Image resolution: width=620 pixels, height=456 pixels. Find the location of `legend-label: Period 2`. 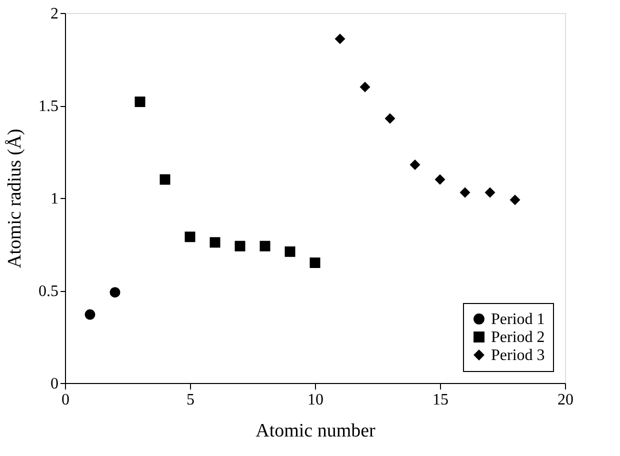

legend-label: Period 2 is located at coordinates (518, 337).